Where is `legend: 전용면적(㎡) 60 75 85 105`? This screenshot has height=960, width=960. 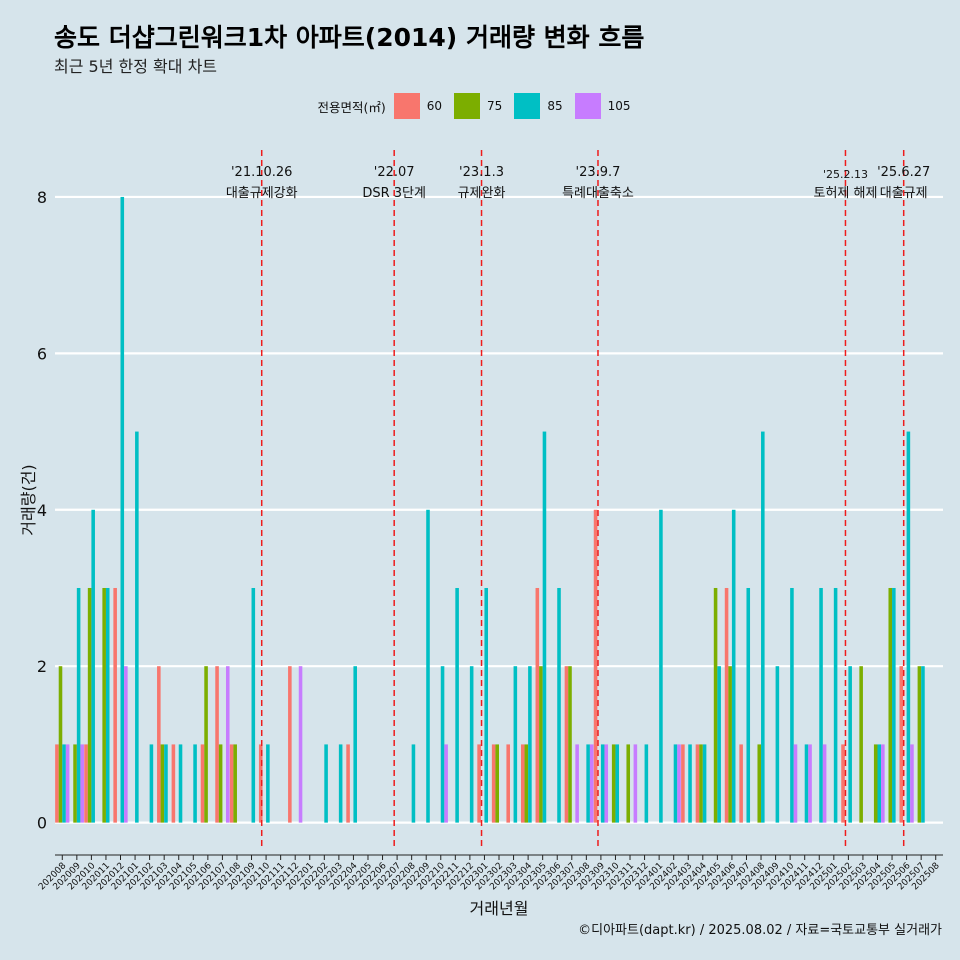
legend: 전용면적(㎡) 60 75 85 105 is located at coordinates (480, 106).